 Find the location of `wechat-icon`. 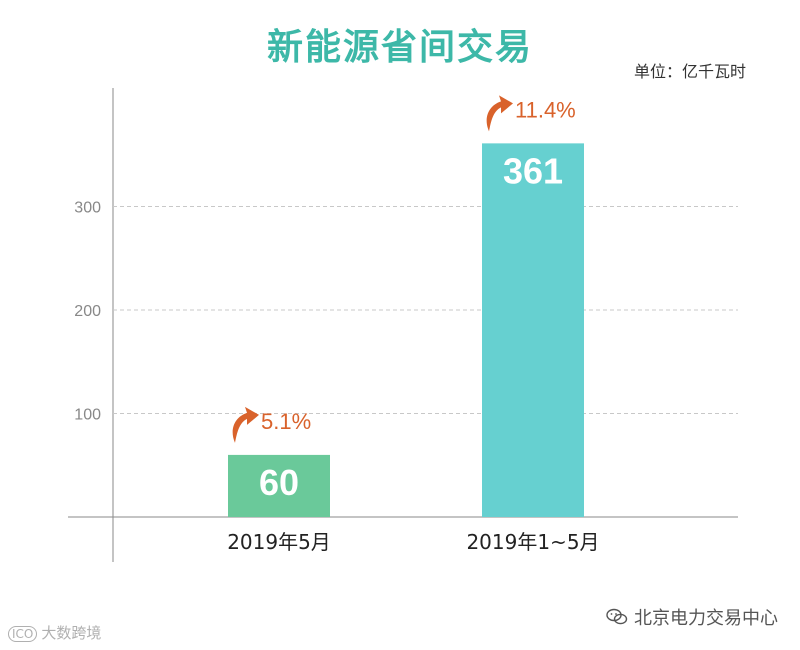

wechat-icon is located at coordinates (617, 616).